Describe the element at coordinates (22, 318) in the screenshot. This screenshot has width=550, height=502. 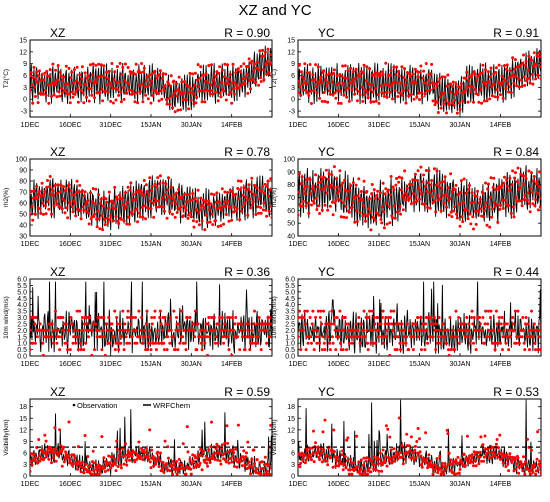
I see `y-tick-label: 3.0` at that location.